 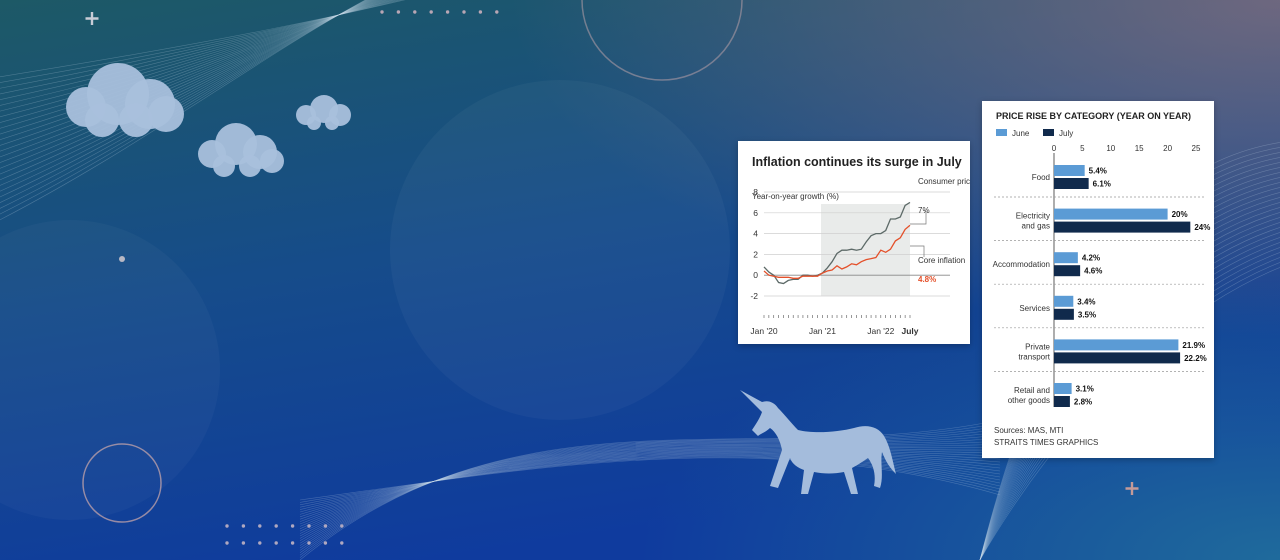 I want to click on bar-value-label: 22.2%, so click(x=1195, y=358).